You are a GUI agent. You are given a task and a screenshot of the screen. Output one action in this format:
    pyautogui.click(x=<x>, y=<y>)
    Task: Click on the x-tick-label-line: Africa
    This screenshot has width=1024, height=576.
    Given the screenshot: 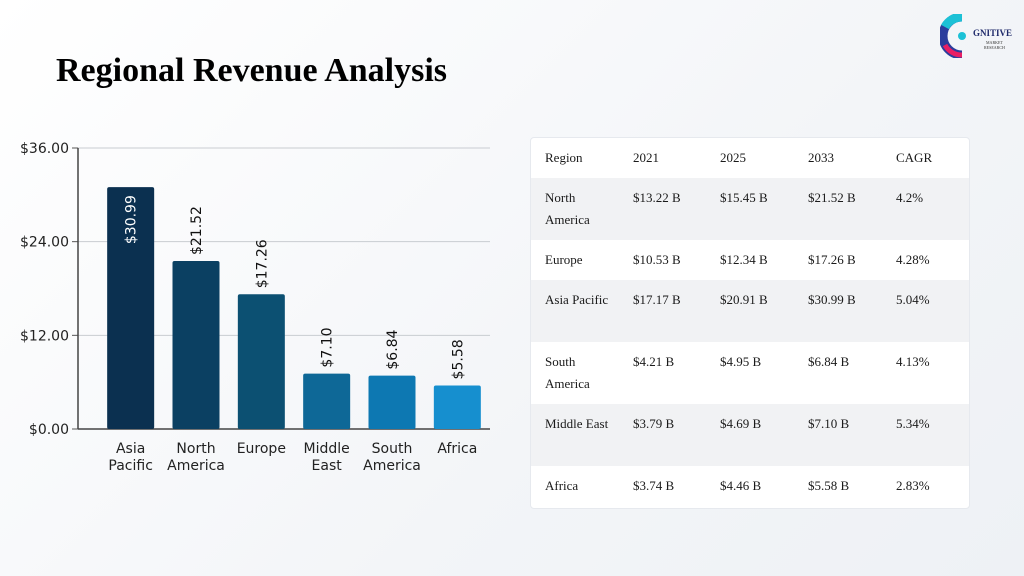 What is the action you would take?
    pyautogui.click(x=457, y=449)
    